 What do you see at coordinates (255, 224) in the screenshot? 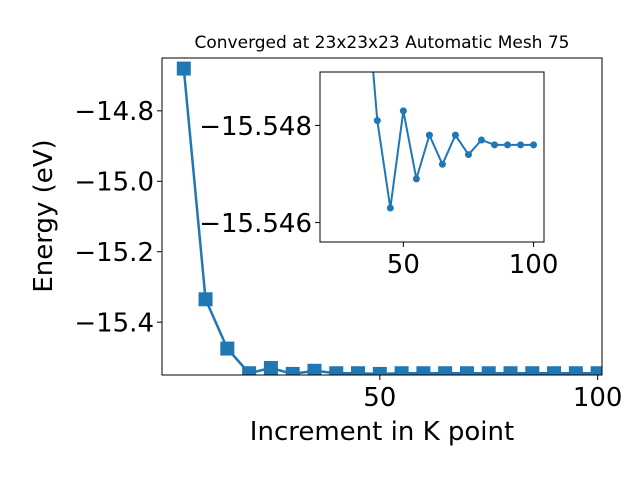
I see `inset-y-tick-label: −15.546` at bounding box center [255, 224].